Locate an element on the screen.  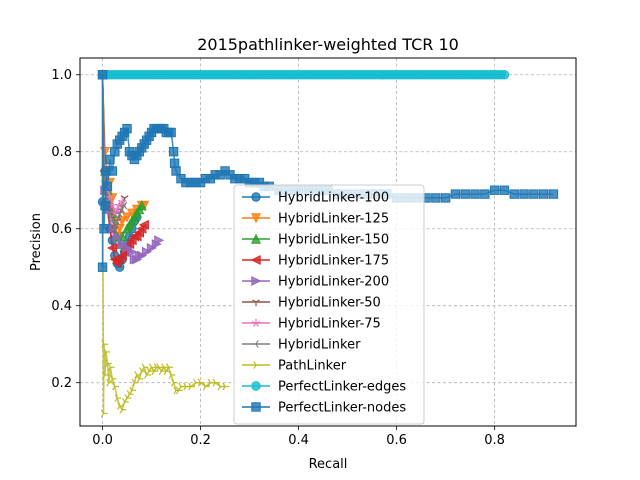
x-tick-label: 0.0 is located at coordinates (102, 440).